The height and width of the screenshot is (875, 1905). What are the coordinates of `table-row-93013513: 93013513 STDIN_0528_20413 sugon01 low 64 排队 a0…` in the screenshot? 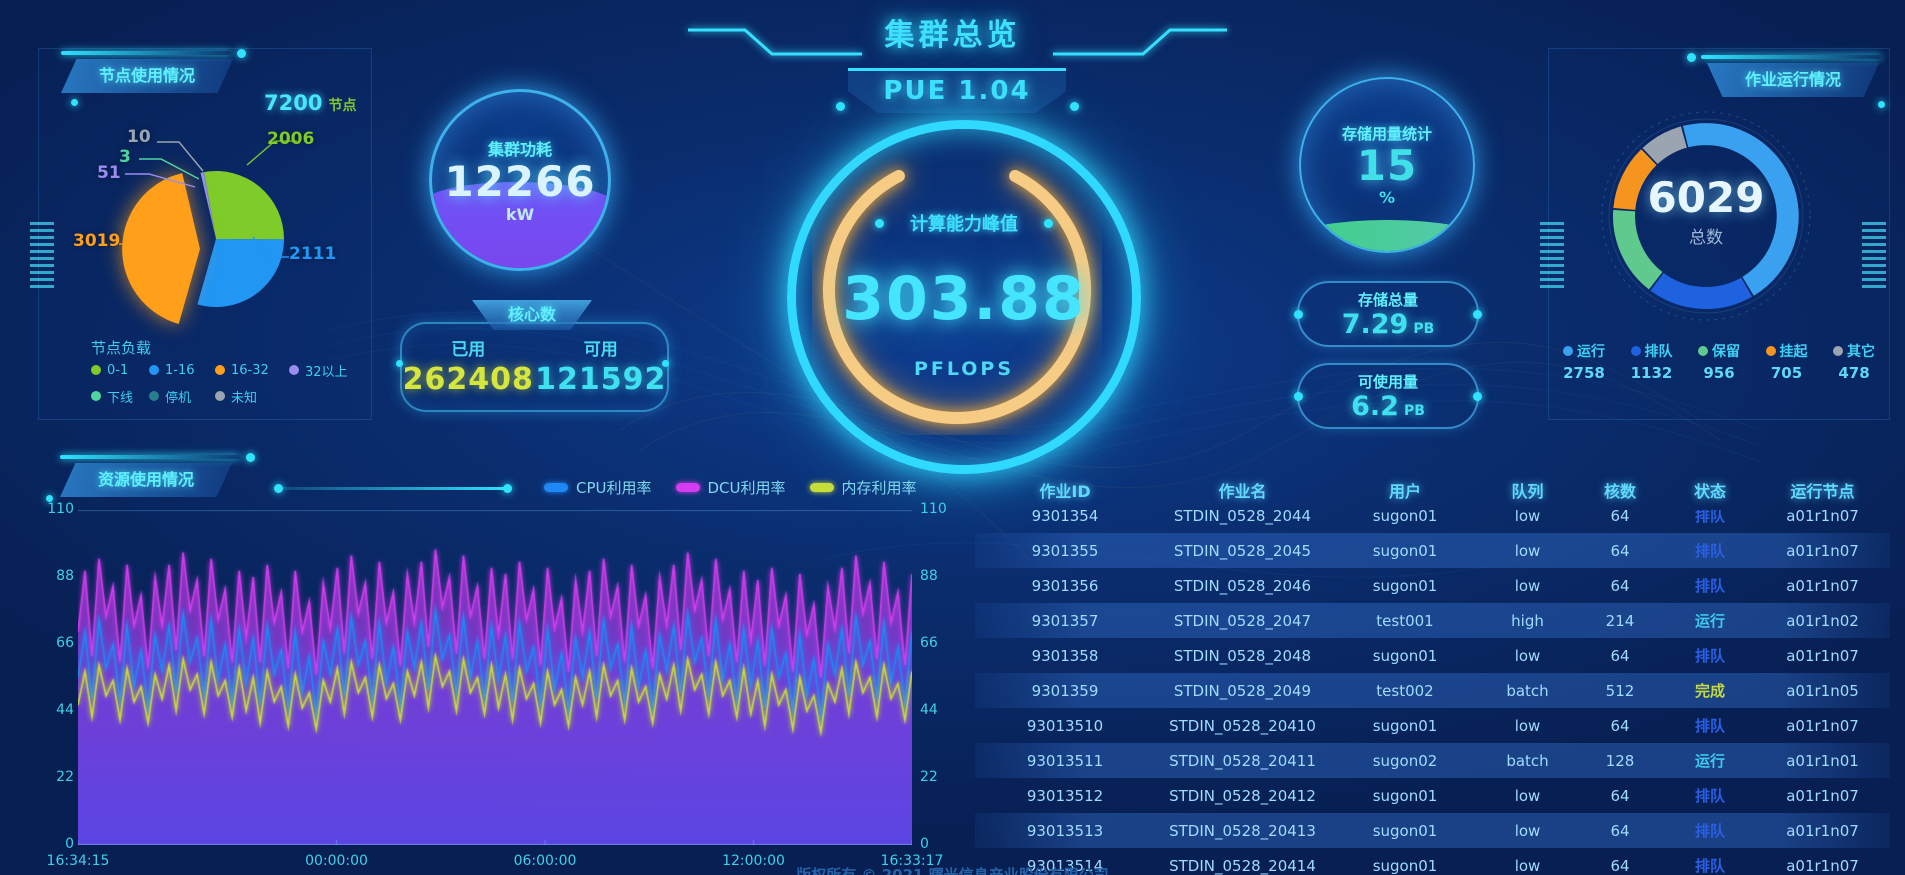 It's located at (1432, 830).